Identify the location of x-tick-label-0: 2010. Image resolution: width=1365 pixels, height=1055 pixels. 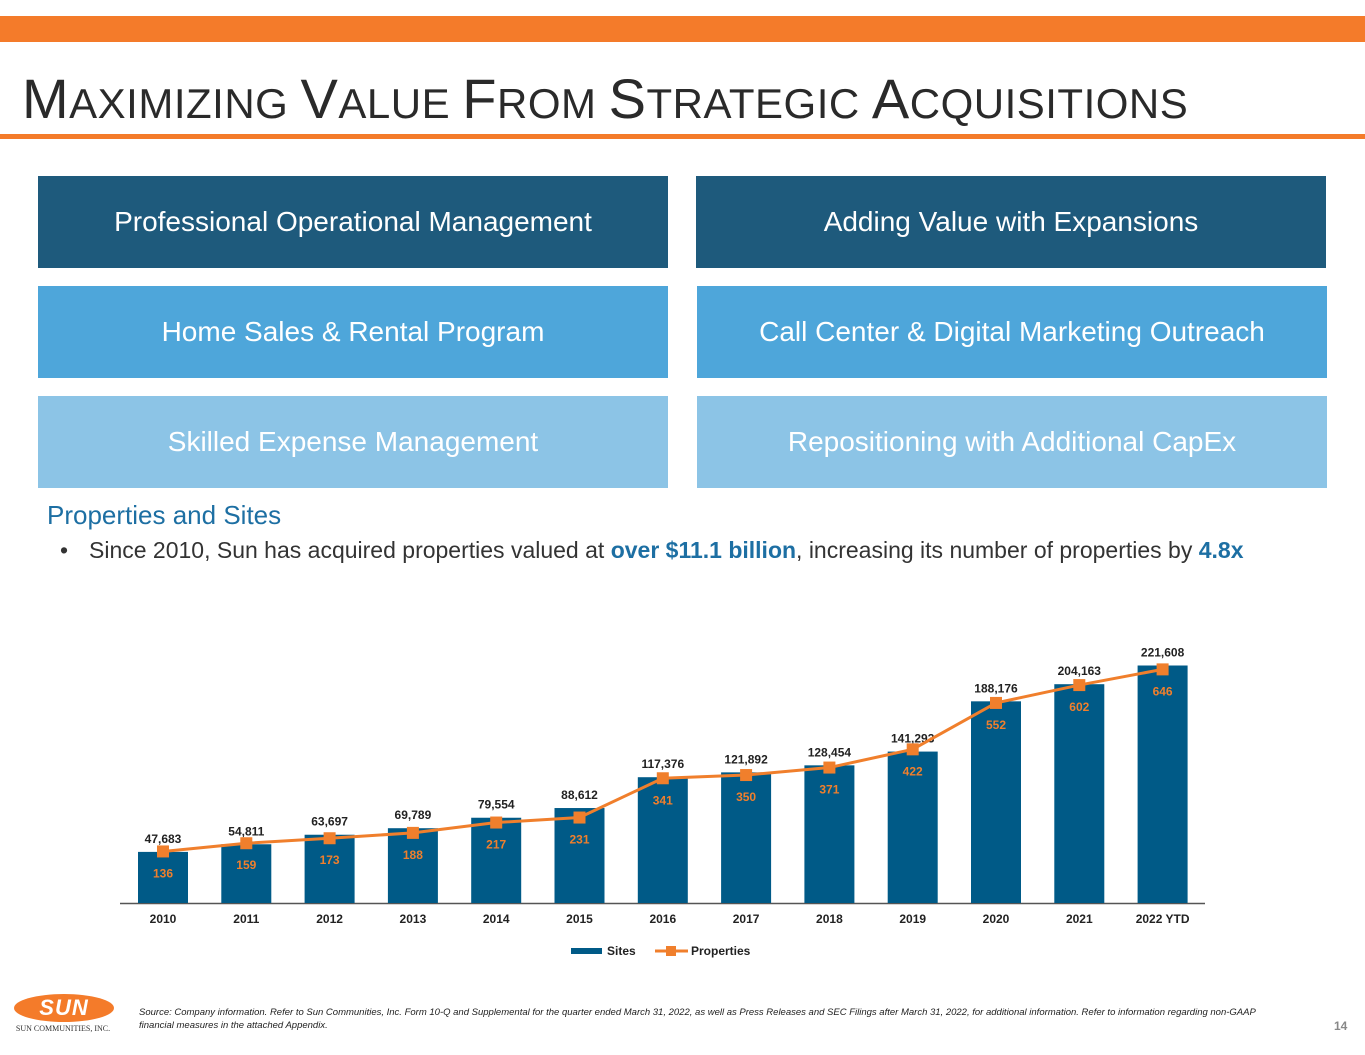
(163, 919).